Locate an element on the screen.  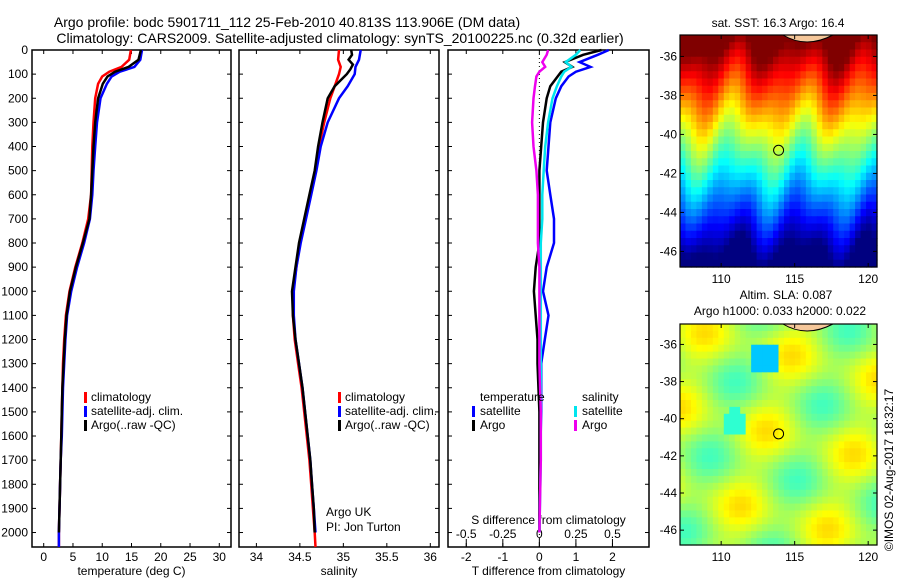
s-tick-label: -0.25 is located at coordinates (503, 534).